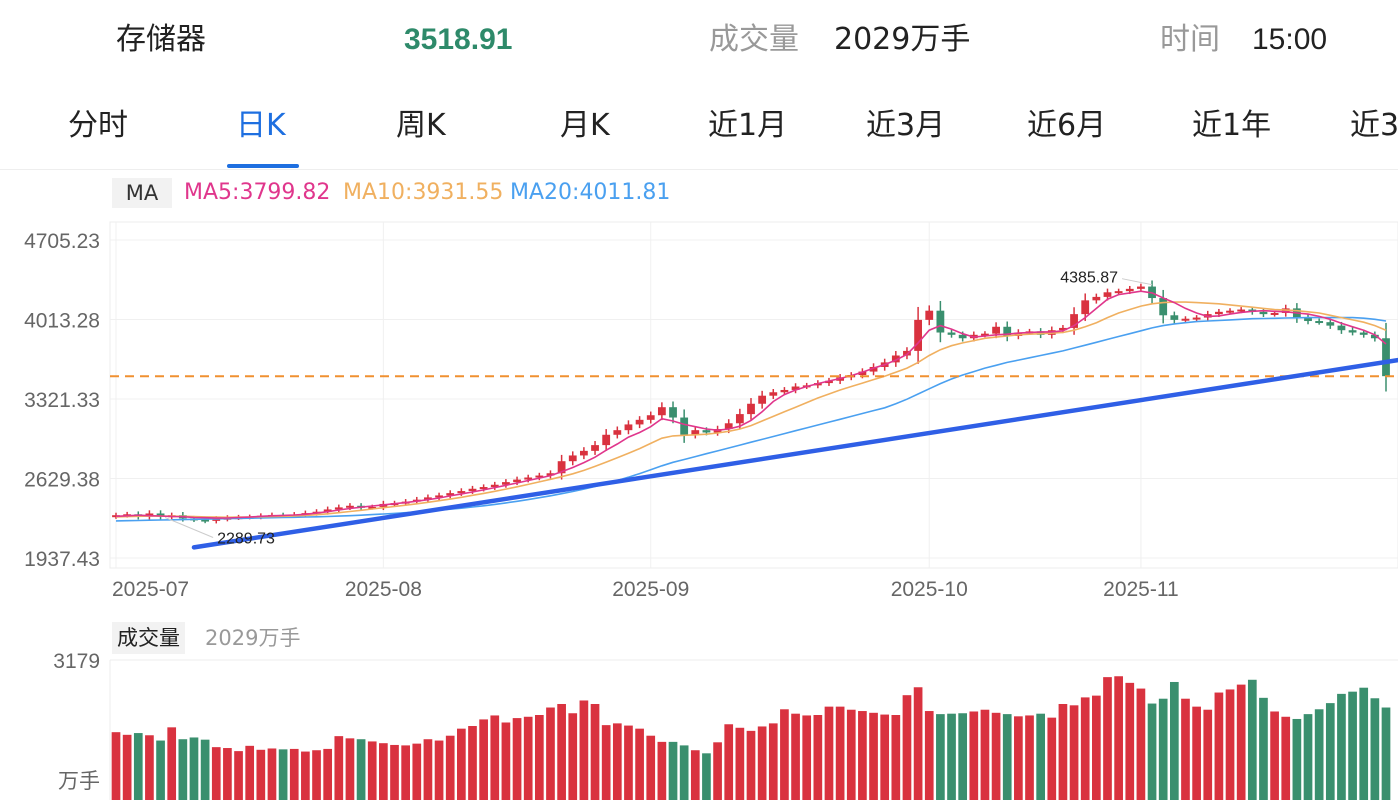 The width and height of the screenshot is (1398, 800). I want to click on date-tick-label: 2025-07, so click(150, 589).